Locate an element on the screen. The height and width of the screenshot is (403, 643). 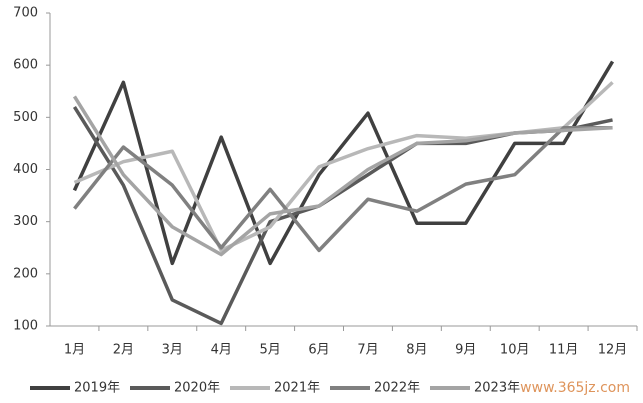
legend-label: 2023年 is located at coordinates (497, 388).